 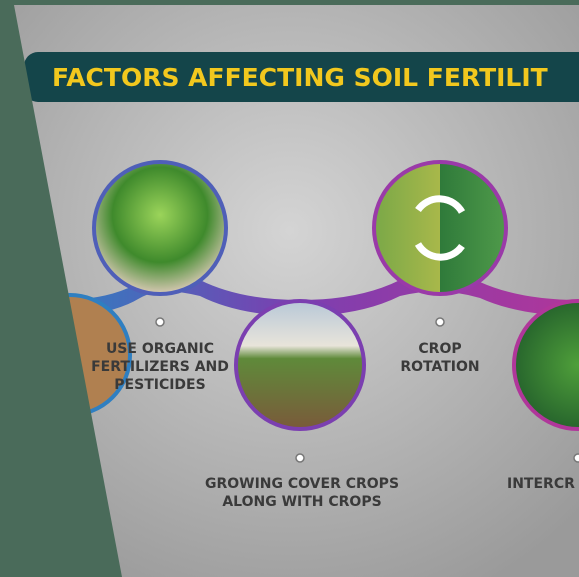 I want to click on label: USE ORGANIC, so click(x=160, y=349).